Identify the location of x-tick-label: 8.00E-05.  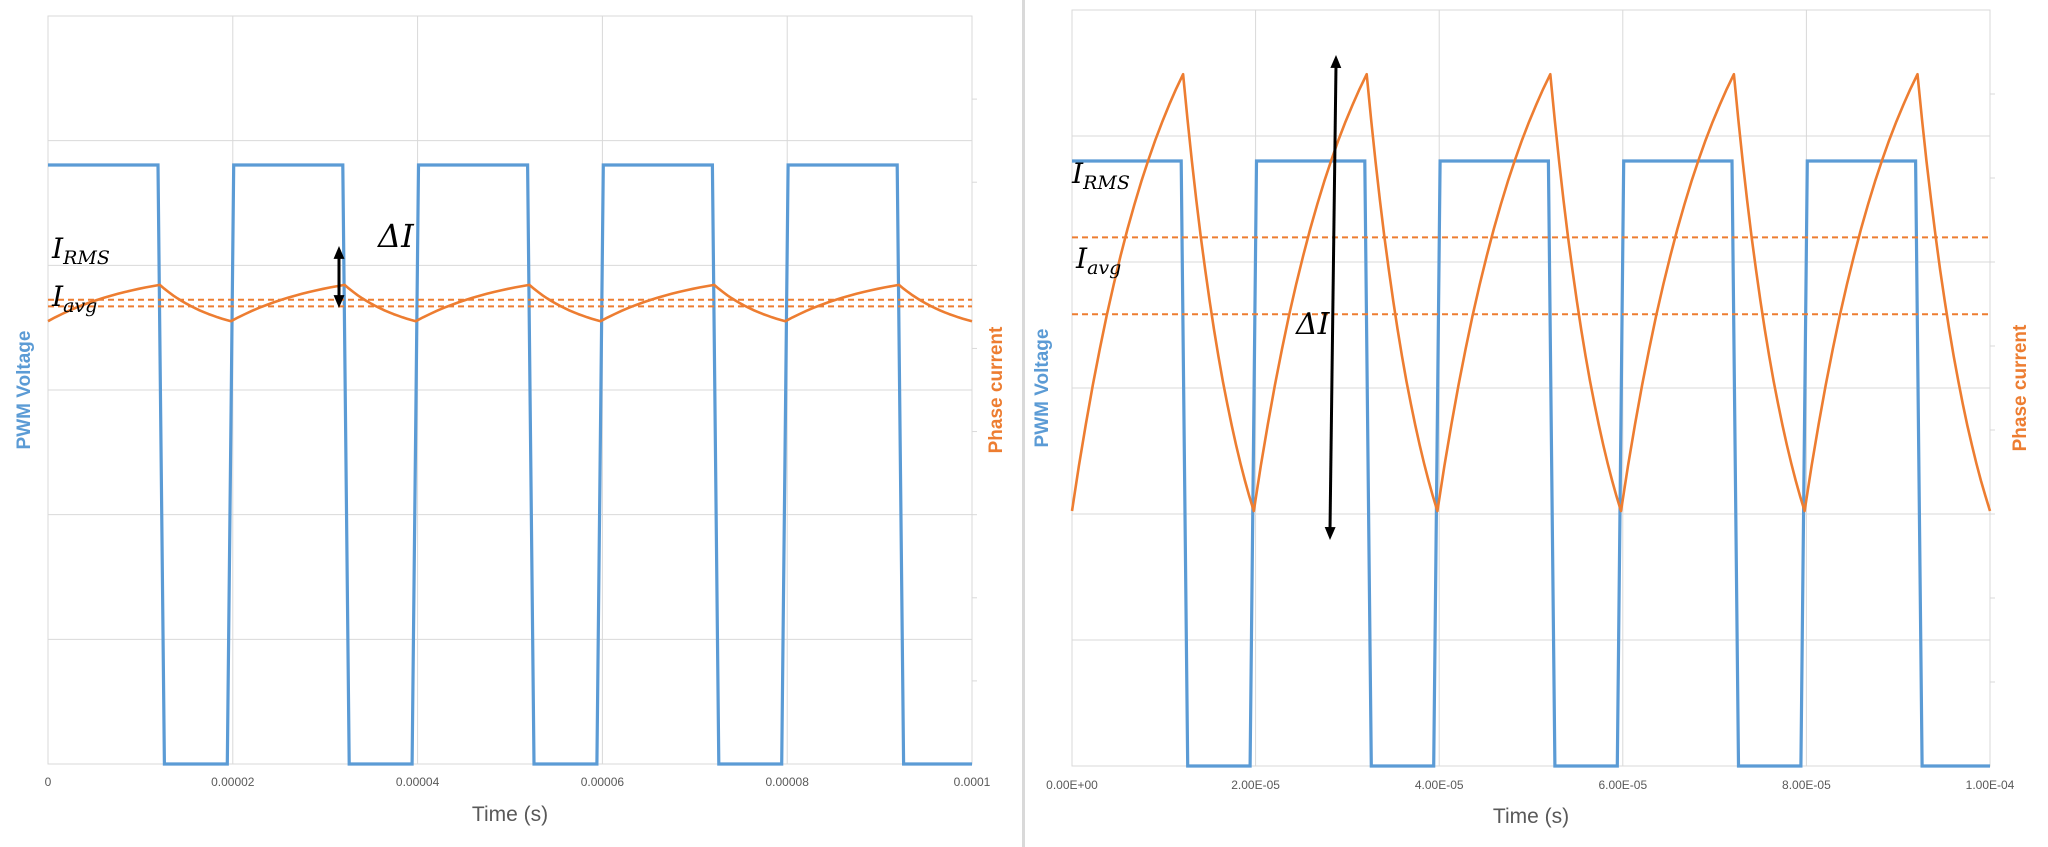
(1806, 785).